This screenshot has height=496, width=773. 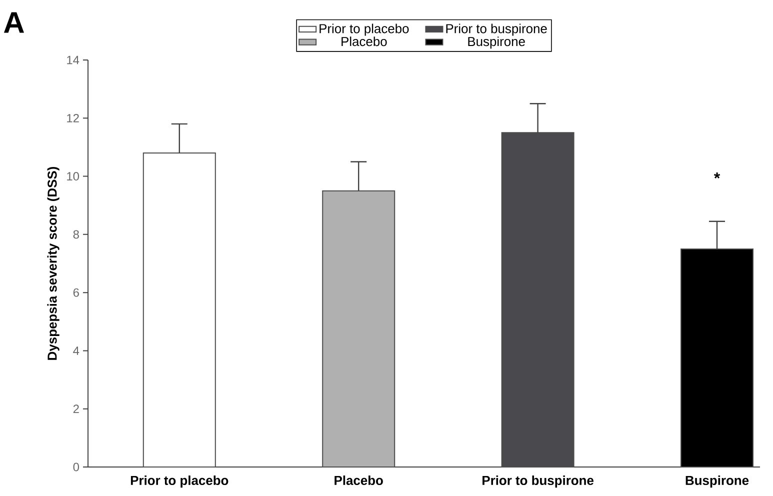 What do you see at coordinates (76, 467) in the screenshot?
I see `y-tick-label: 0` at bounding box center [76, 467].